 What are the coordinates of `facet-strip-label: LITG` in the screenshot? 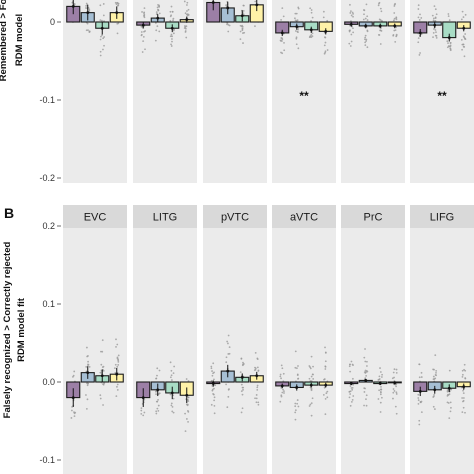 It's located at (165, 218).